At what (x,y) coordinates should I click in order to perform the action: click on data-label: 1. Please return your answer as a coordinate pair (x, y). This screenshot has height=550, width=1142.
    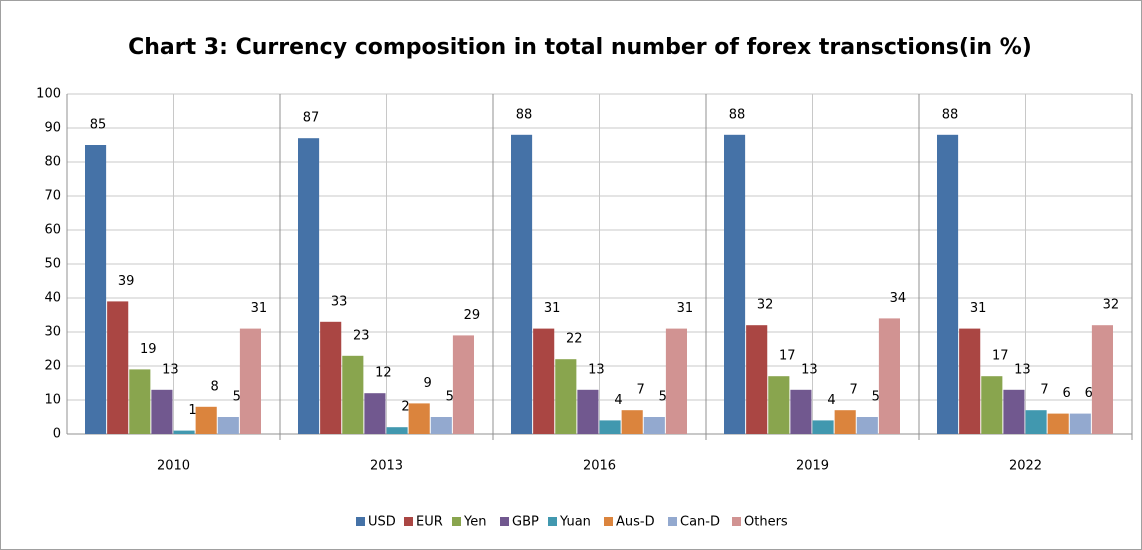
    Looking at the image, I should click on (192, 410).